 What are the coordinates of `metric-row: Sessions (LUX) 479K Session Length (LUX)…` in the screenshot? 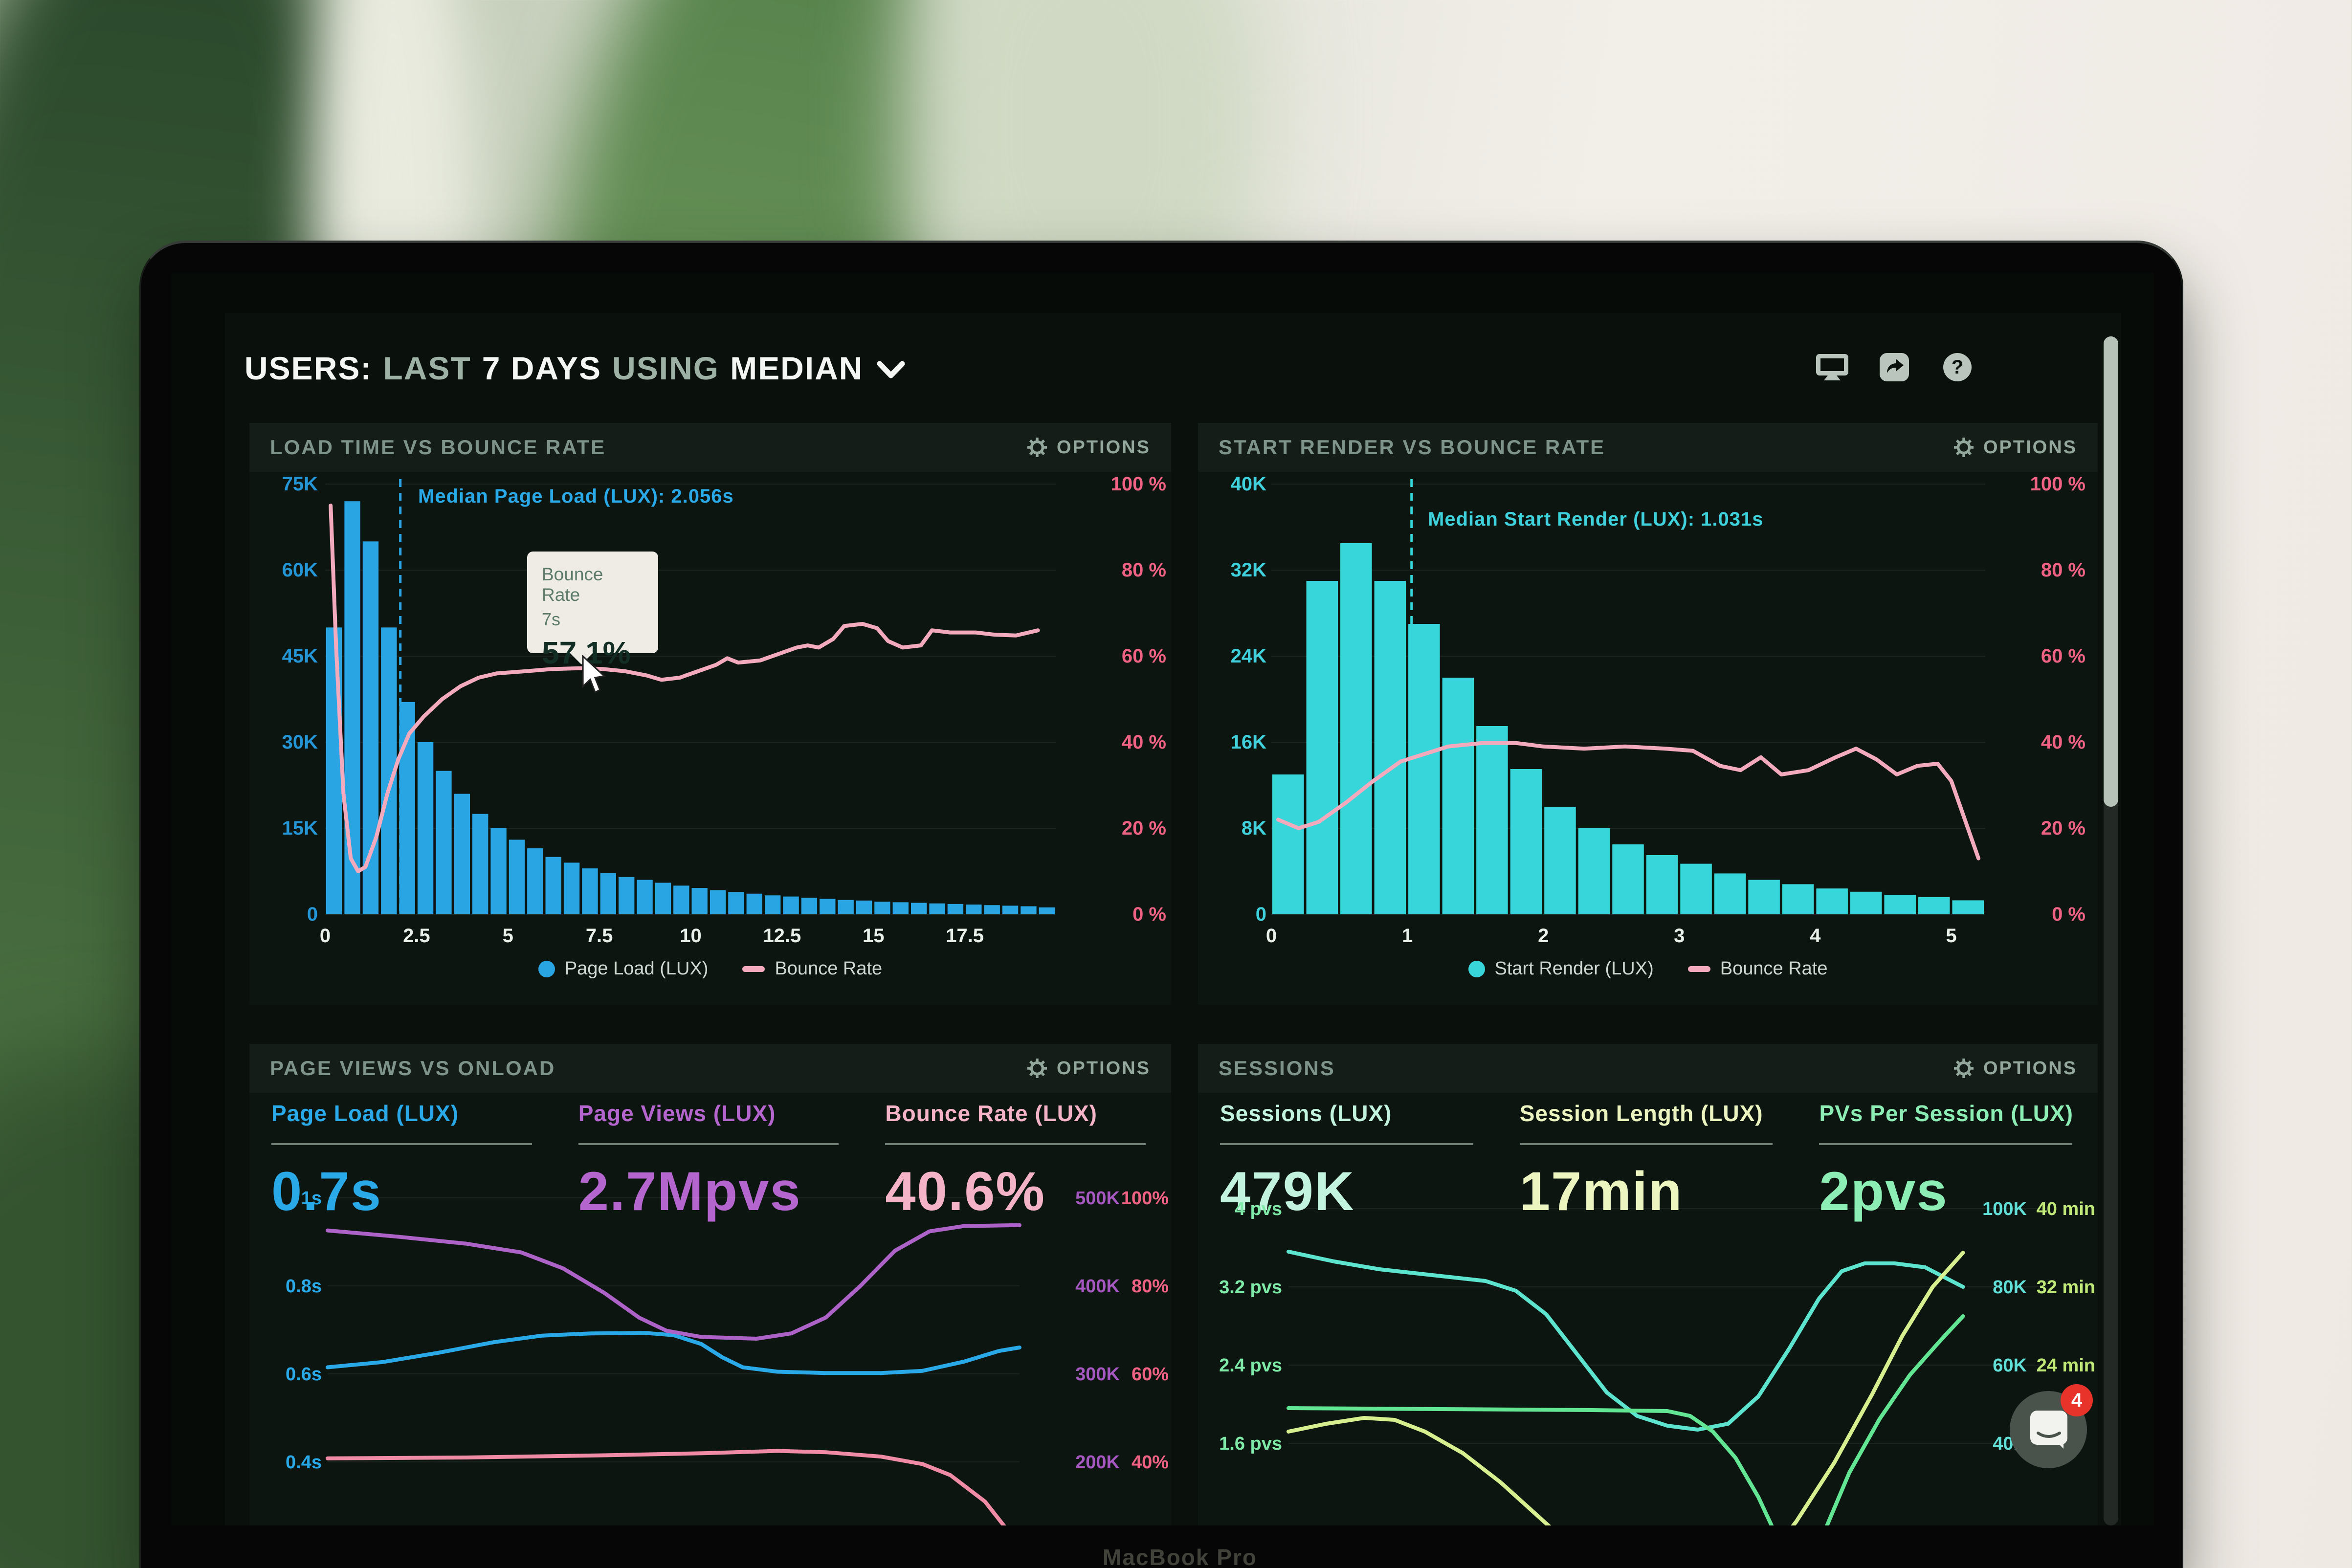 It's located at (1648, 1161).